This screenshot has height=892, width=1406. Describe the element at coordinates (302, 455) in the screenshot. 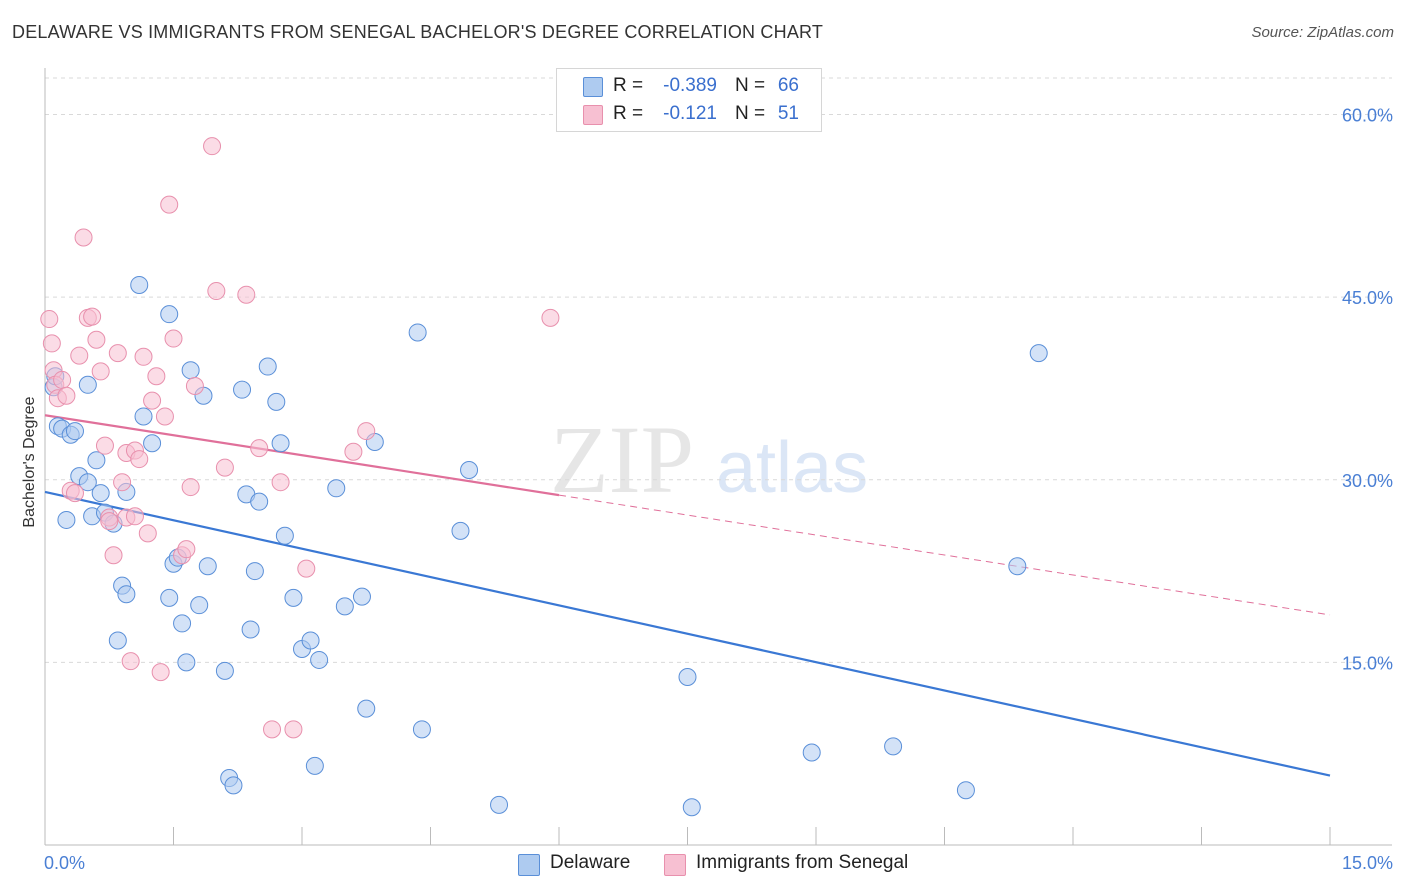

I see `senegal-trend-line` at that location.